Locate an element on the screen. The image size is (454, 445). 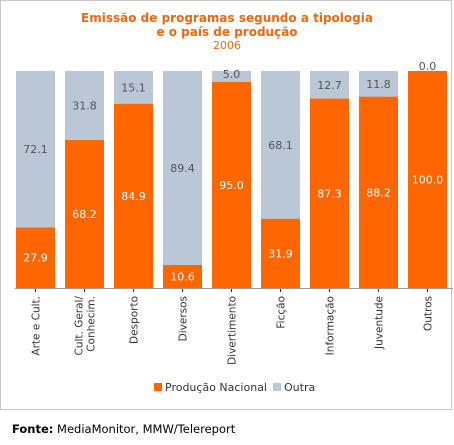
source-label: Fonte: is located at coordinates (33, 429).